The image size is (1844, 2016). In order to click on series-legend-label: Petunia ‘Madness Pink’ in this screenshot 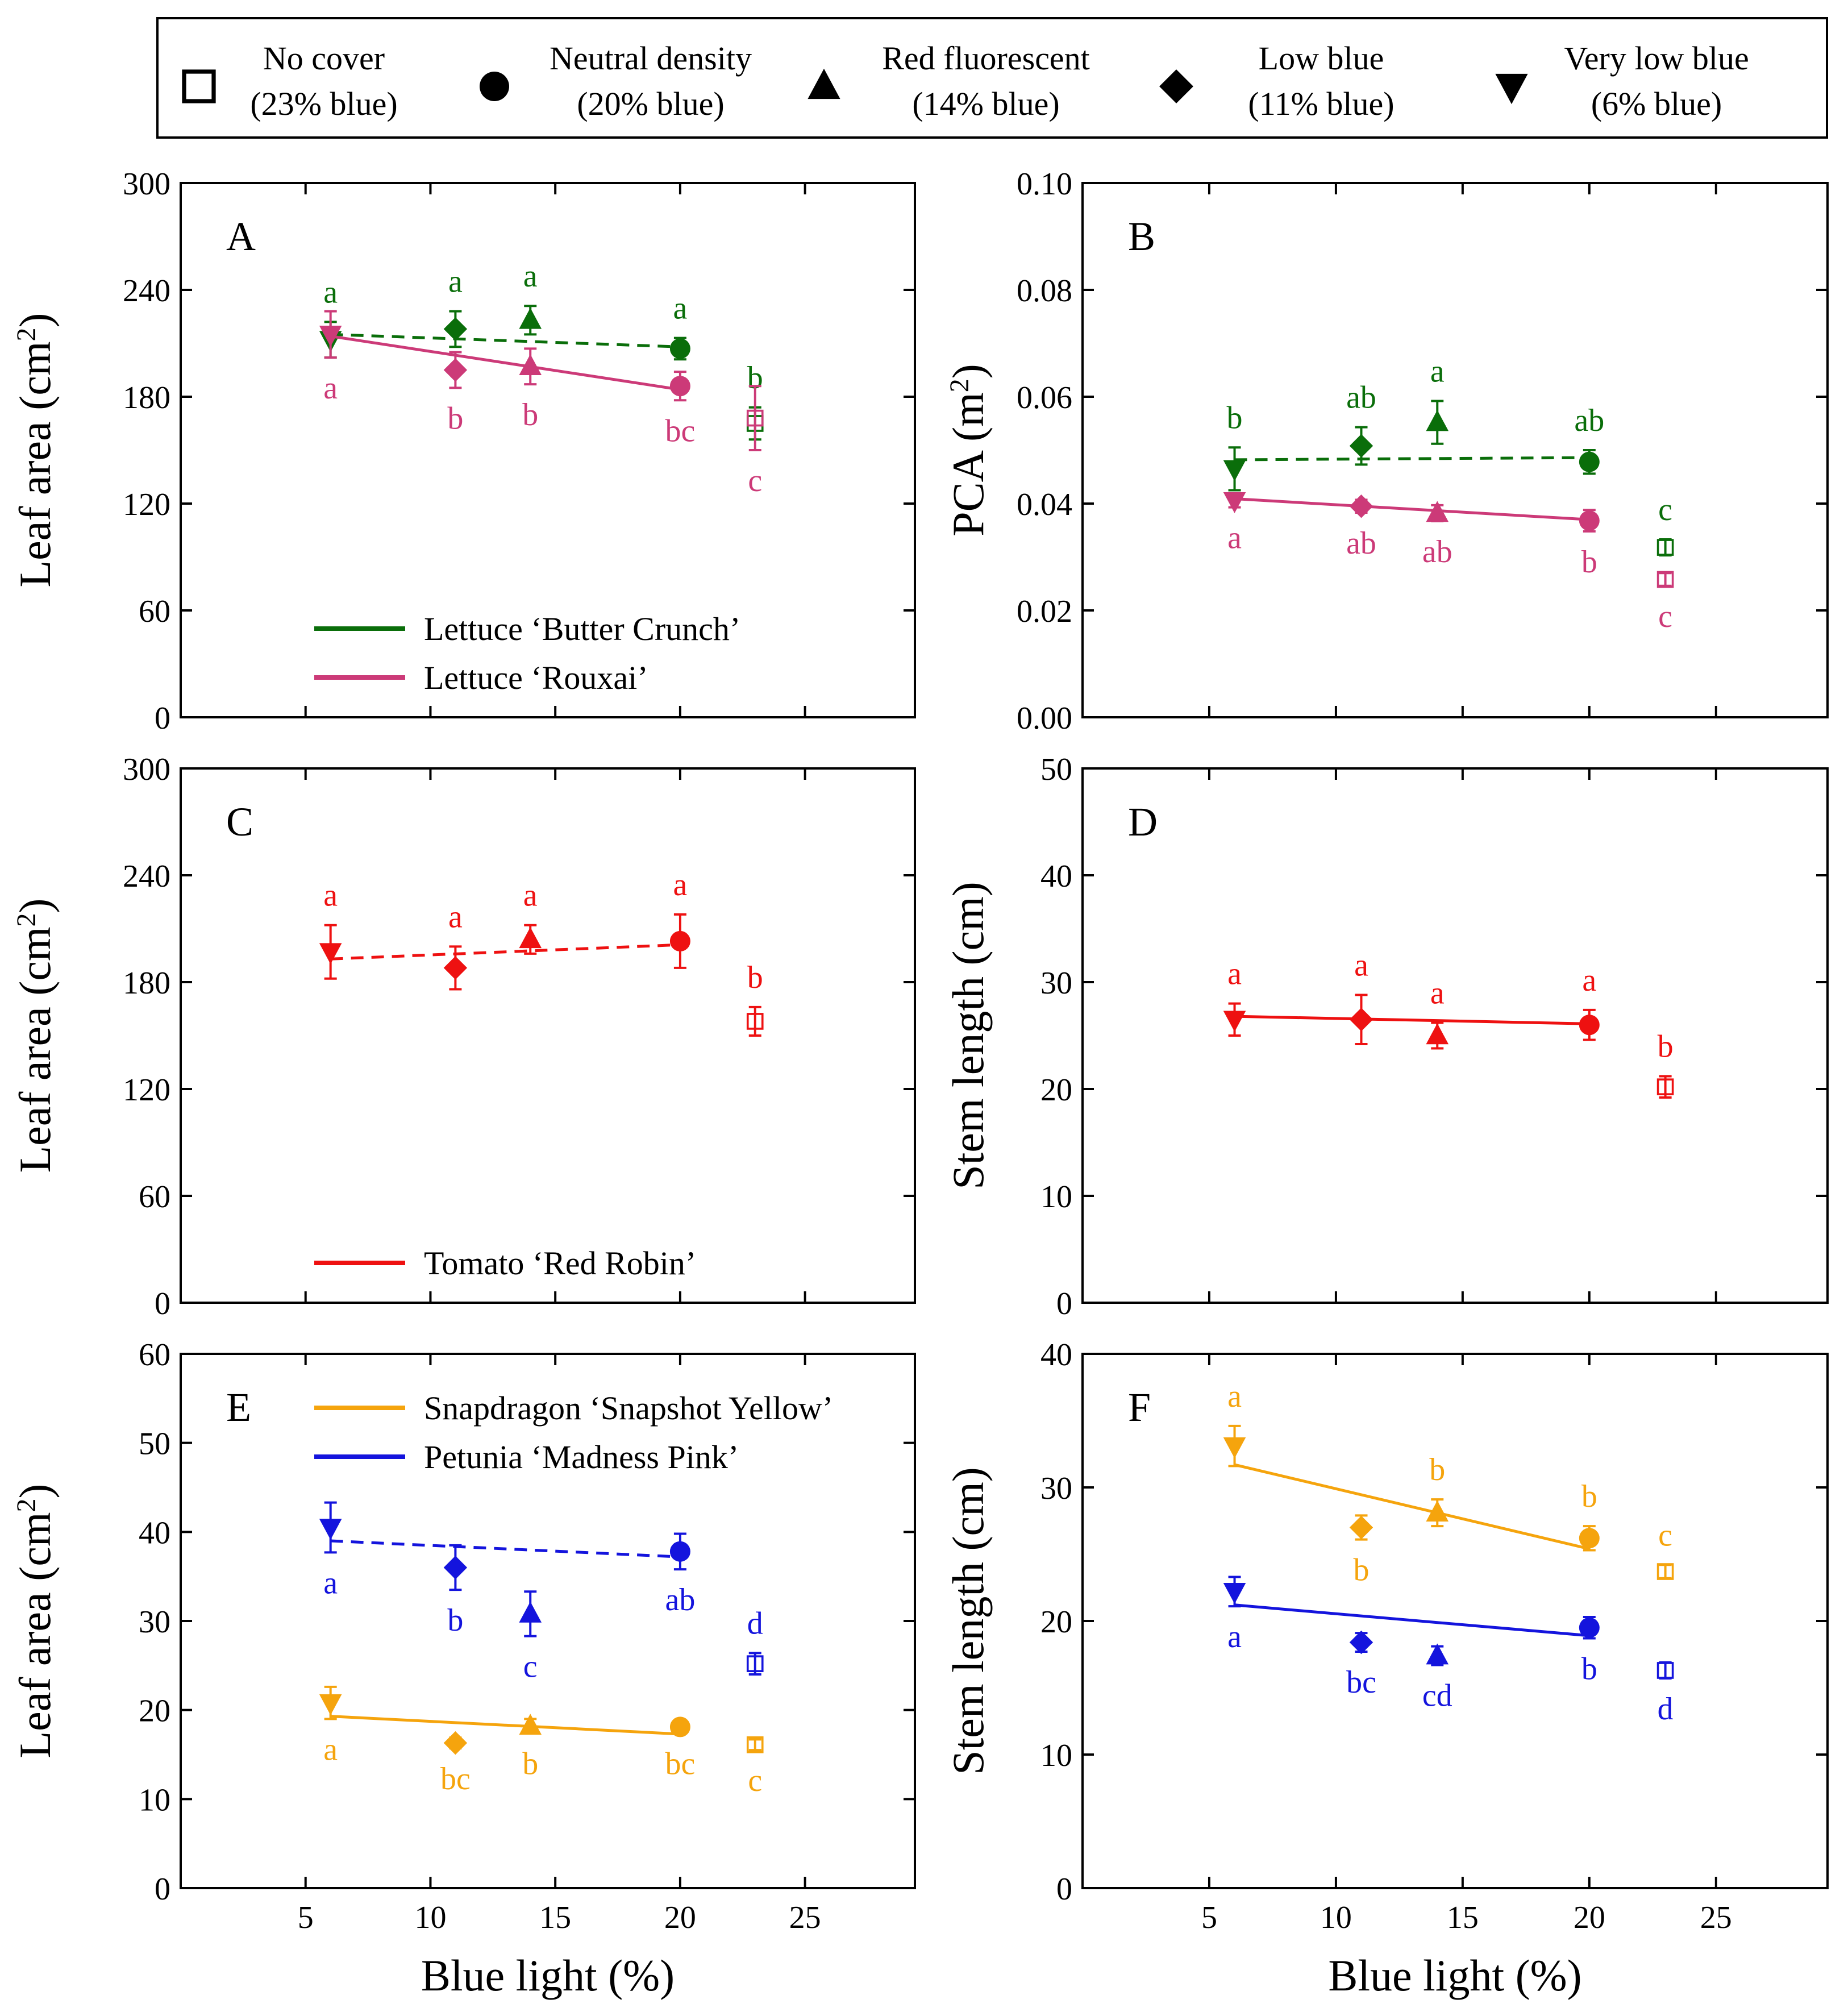, I will do `click(581, 1457)`.